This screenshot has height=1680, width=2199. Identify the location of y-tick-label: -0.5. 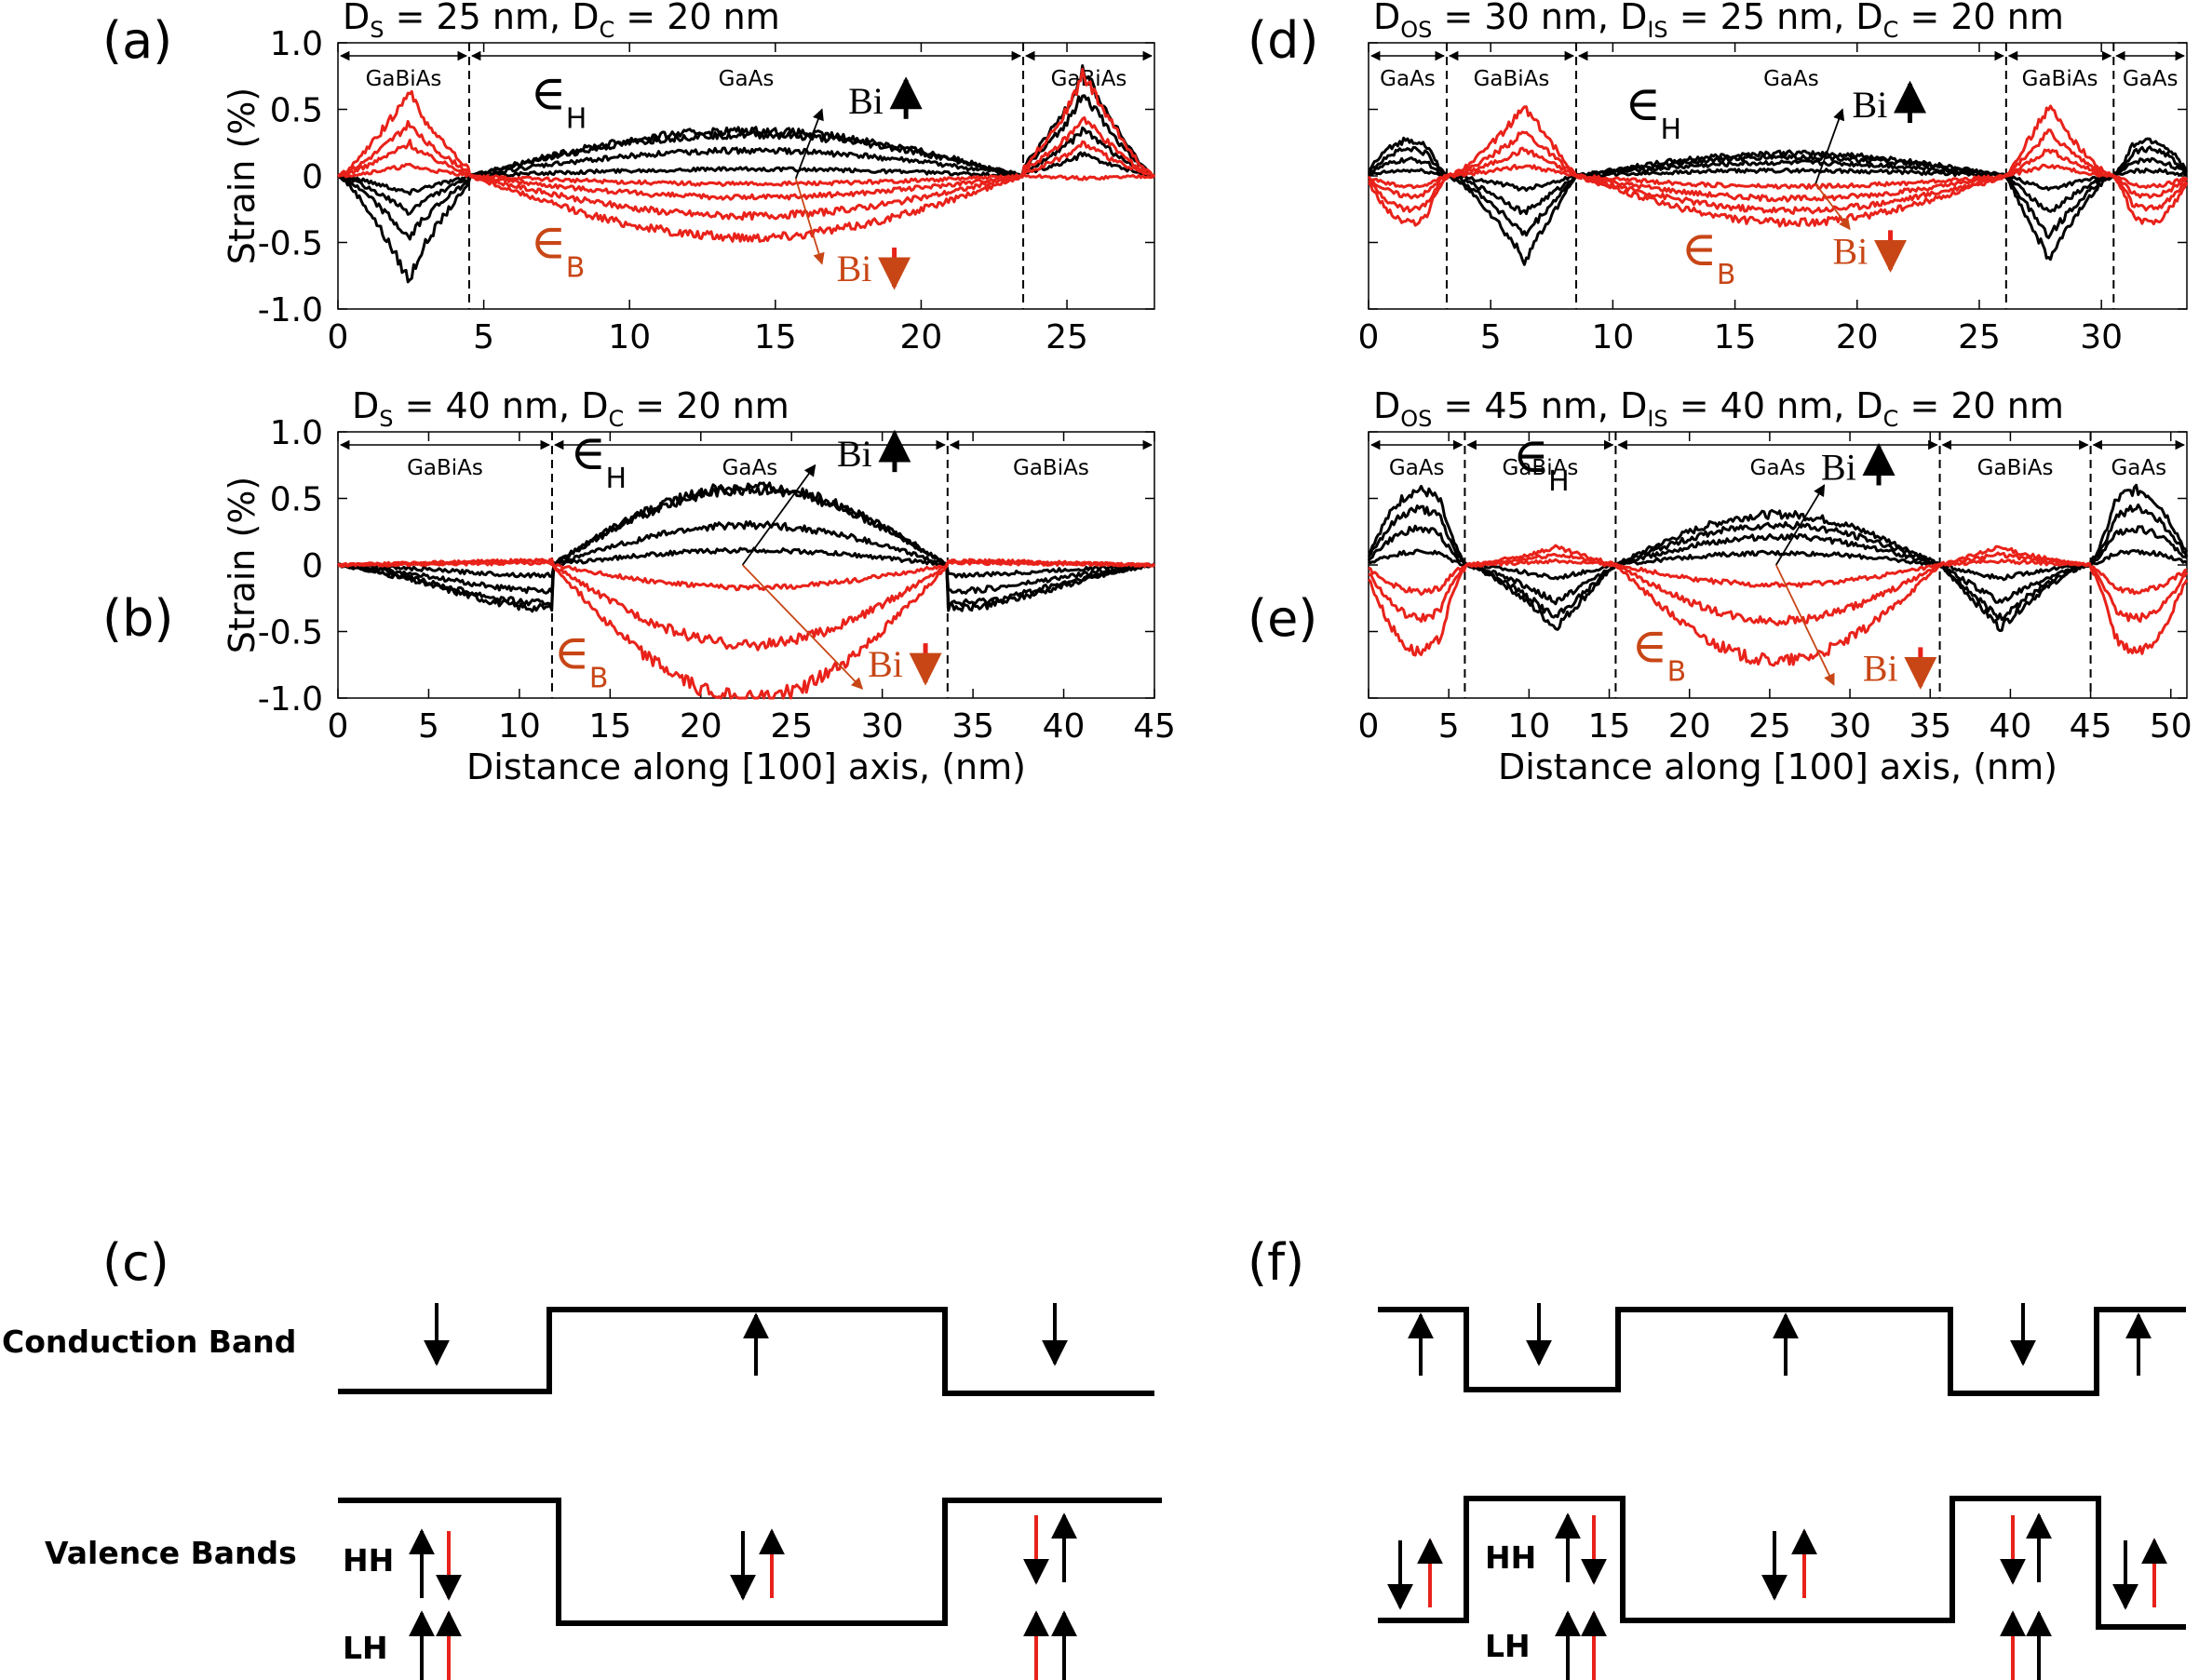
(290, 633).